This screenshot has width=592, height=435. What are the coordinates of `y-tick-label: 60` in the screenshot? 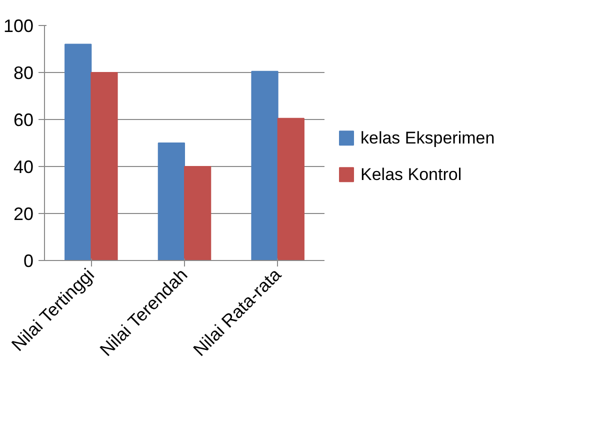 It's located at (23, 120).